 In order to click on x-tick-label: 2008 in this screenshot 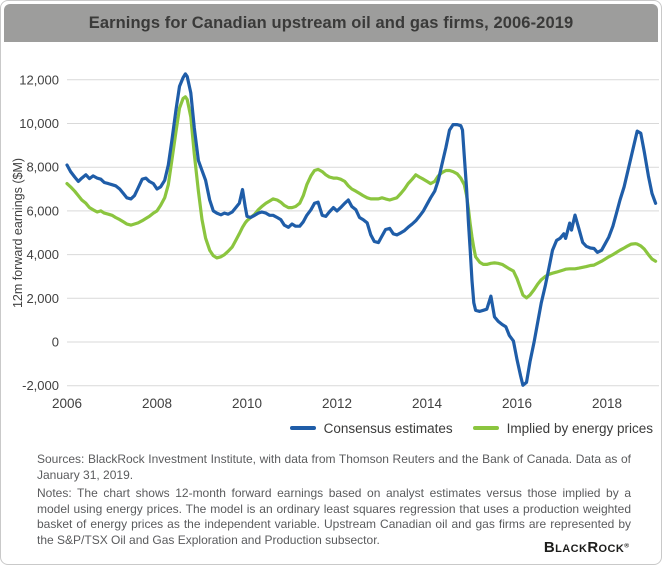, I will do `click(157, 403)`.